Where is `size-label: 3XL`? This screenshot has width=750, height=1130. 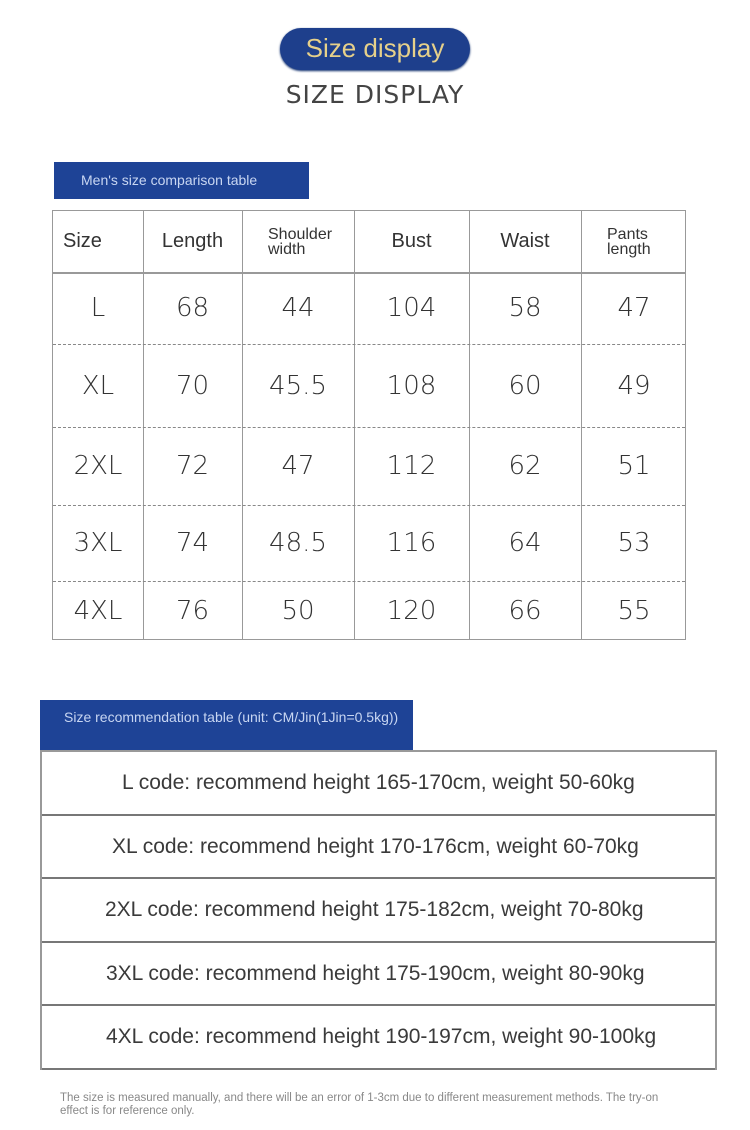
size-label: 3XL is located at coordinates (98, 543).